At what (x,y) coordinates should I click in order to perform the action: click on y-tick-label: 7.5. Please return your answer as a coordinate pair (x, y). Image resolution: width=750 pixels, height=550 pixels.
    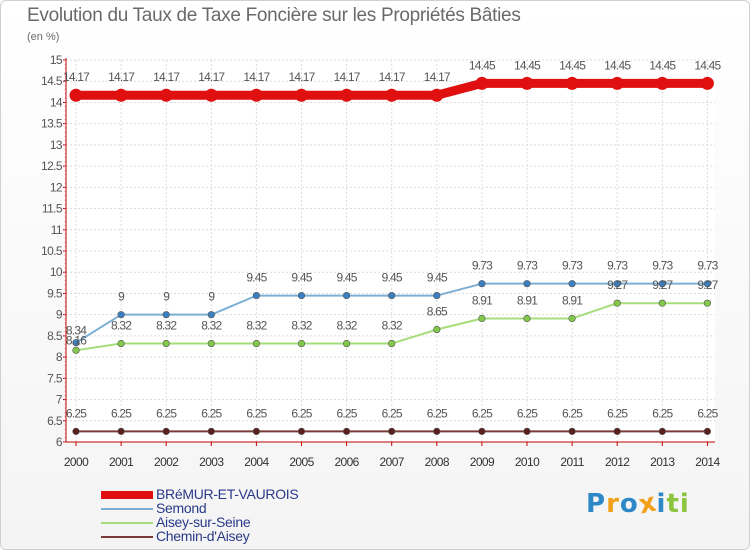
    Looking at the image, I should click on (55, 378).